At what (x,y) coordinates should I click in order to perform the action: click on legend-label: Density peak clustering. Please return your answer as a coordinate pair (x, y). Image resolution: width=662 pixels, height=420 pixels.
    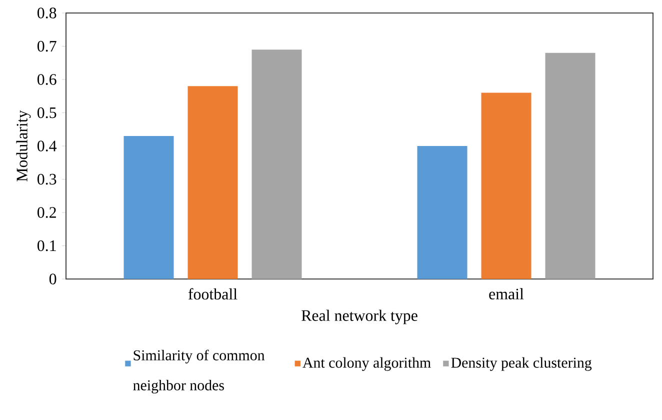
    Looking at the image, I should click on (521, 364).